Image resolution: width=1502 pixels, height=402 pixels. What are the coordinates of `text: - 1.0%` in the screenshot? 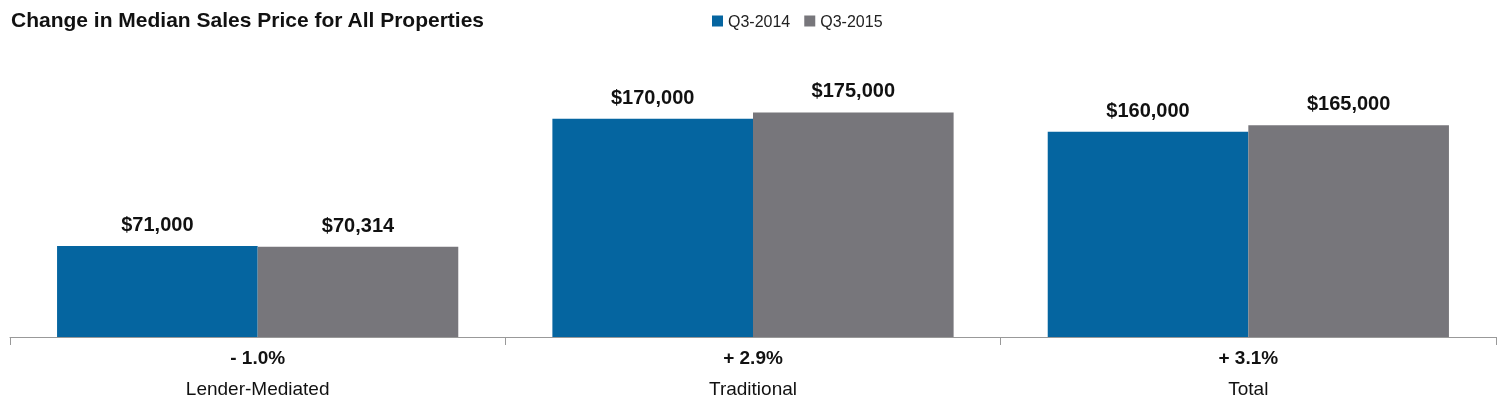 It's located at (258, 357).